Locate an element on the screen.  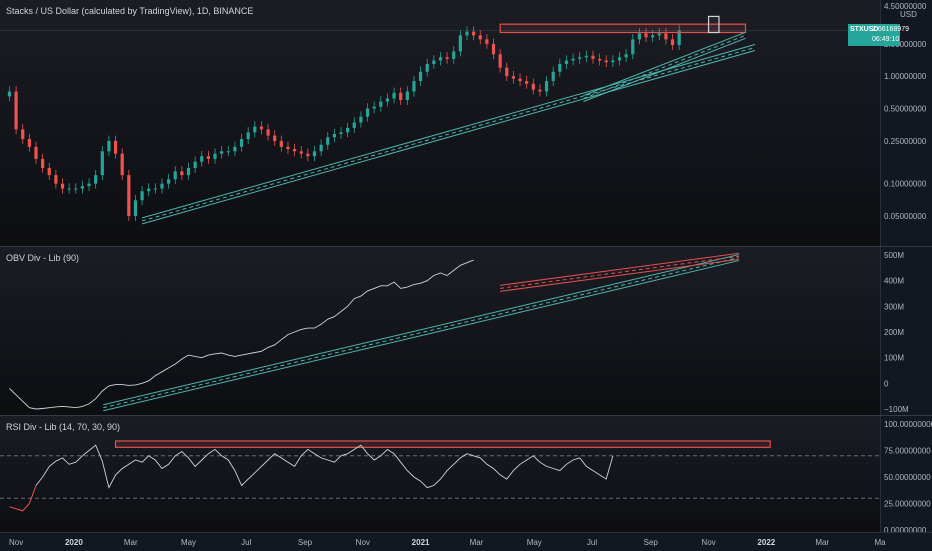
obv-axis-tick: 200M is located at coordinates (894, 332).